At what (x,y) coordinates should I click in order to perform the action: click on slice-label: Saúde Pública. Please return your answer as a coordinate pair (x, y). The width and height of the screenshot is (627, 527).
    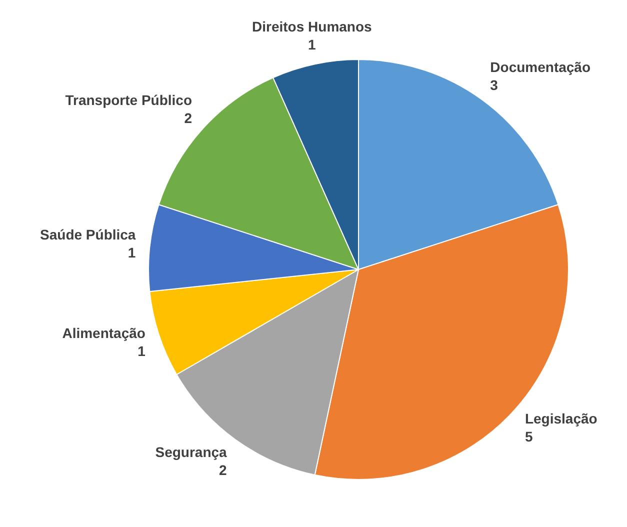
    Looking at the image, I should click on (88, 234).